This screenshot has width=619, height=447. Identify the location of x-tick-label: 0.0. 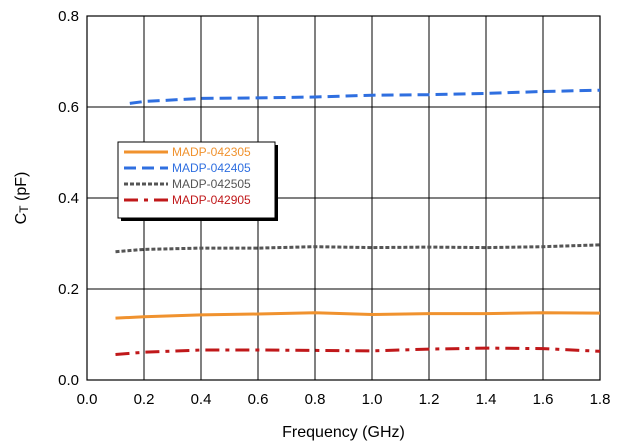
(87, 399).